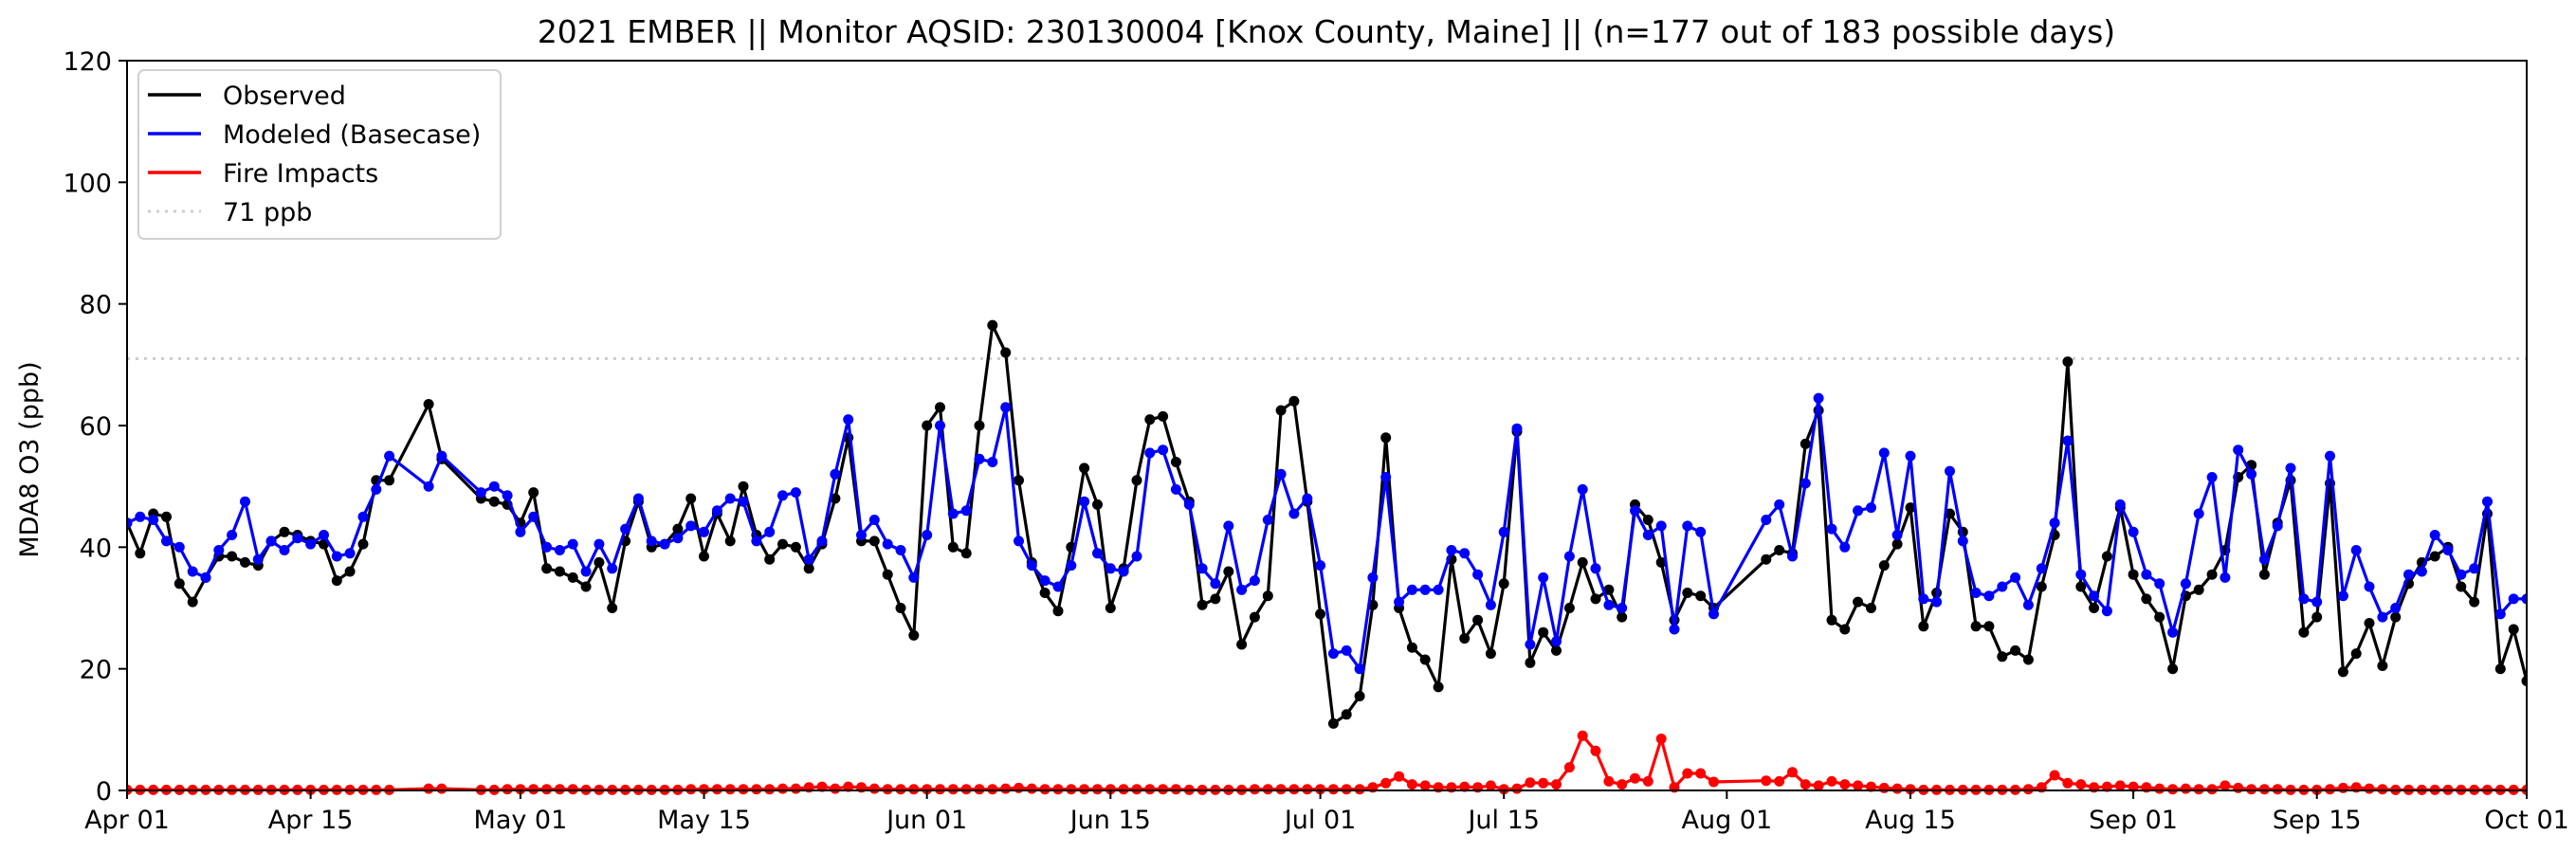 The image size is (2576, 853). What do you see at coordinates (96, 548) in the screenshot?
I see `y-tick-label: 40` at bounding box center [96, 548].